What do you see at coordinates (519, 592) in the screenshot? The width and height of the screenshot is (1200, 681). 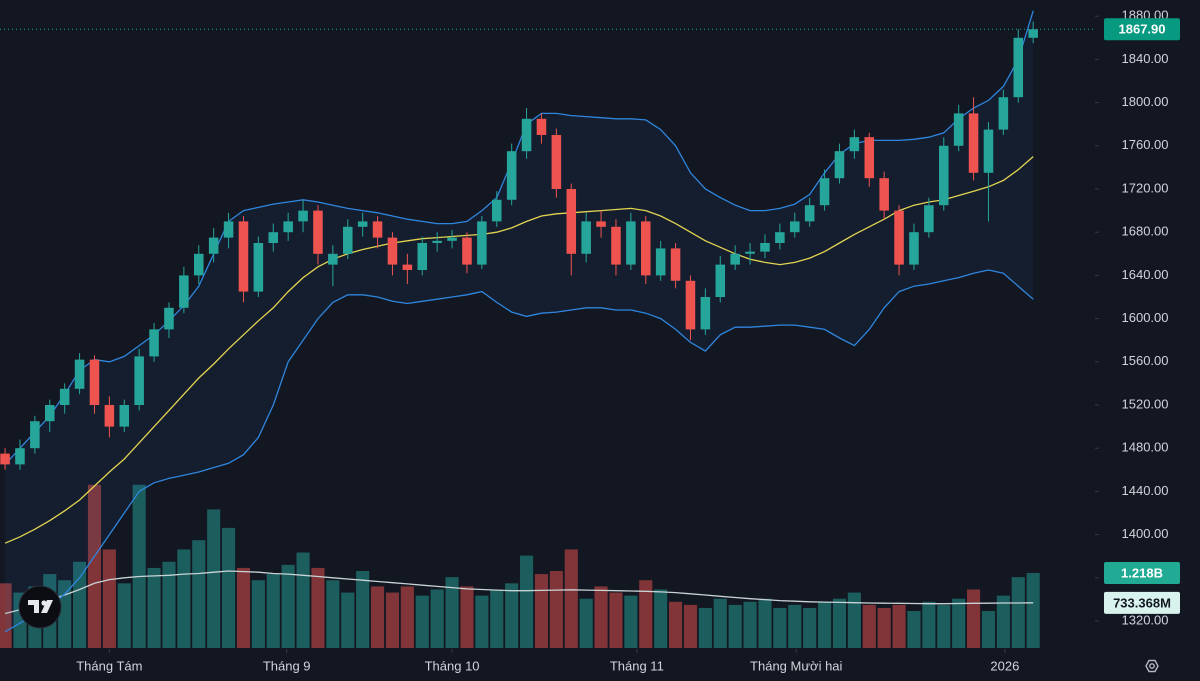 I see `volume-ma-line` at bounding box center [519, 592].